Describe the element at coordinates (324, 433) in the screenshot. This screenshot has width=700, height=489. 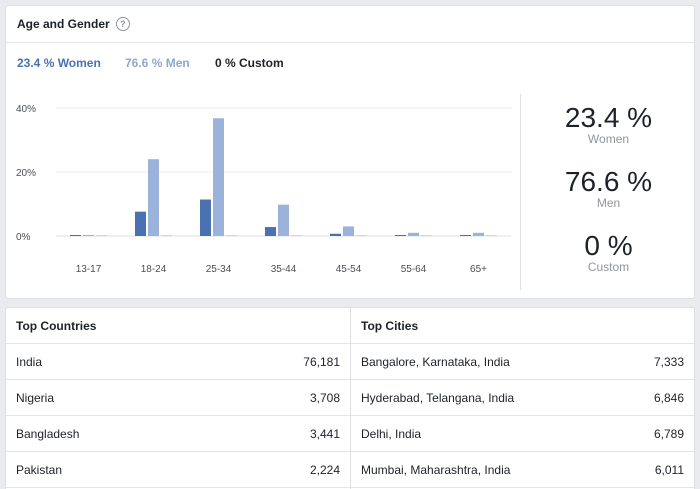
I see `country-value: 3,441` at that location.